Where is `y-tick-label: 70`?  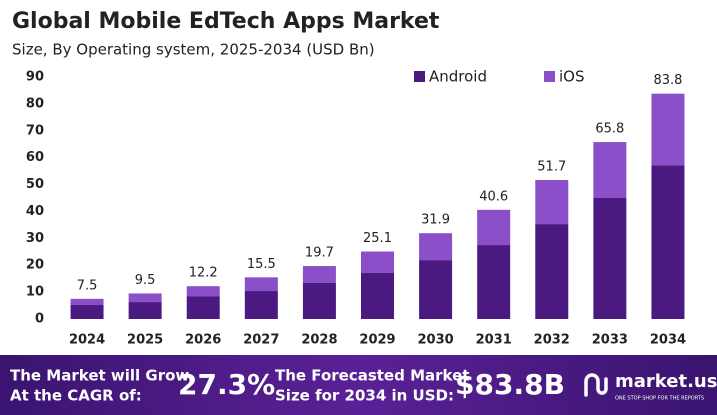
y-tick-label: 70 is located at coordinates (35, 130).